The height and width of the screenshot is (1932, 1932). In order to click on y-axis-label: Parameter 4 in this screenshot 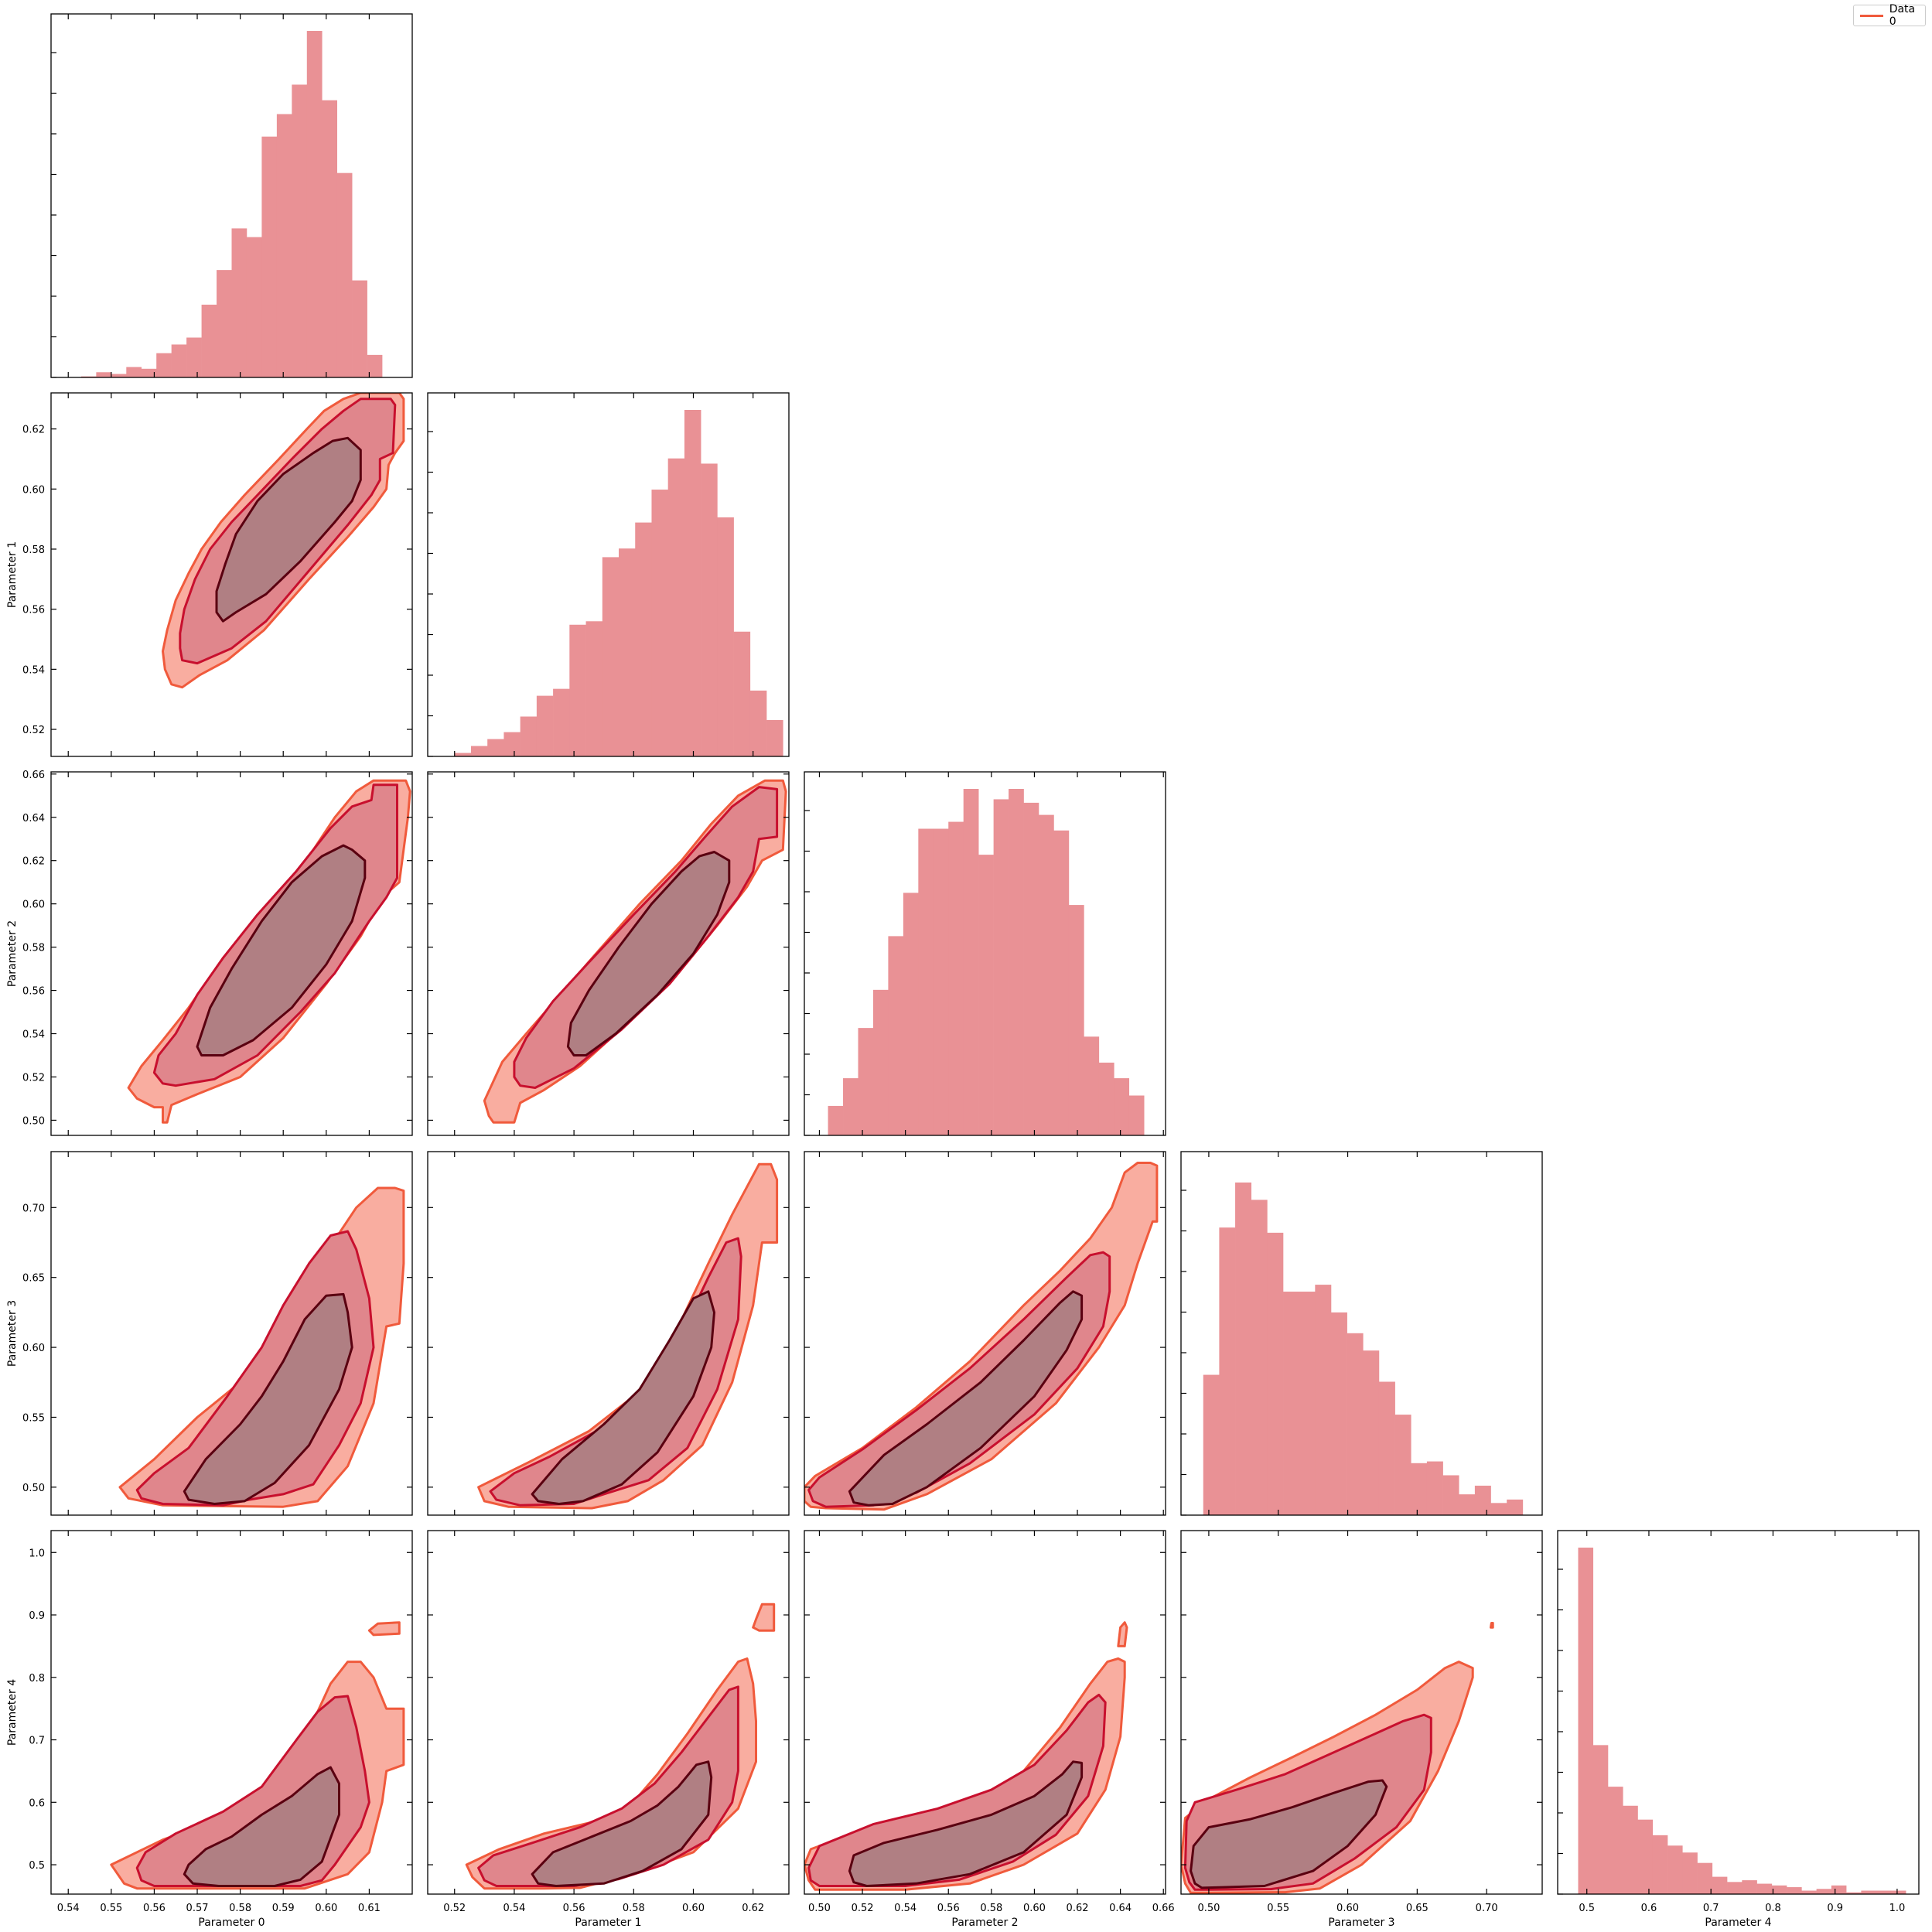, I will do `click(12, 1712)`.